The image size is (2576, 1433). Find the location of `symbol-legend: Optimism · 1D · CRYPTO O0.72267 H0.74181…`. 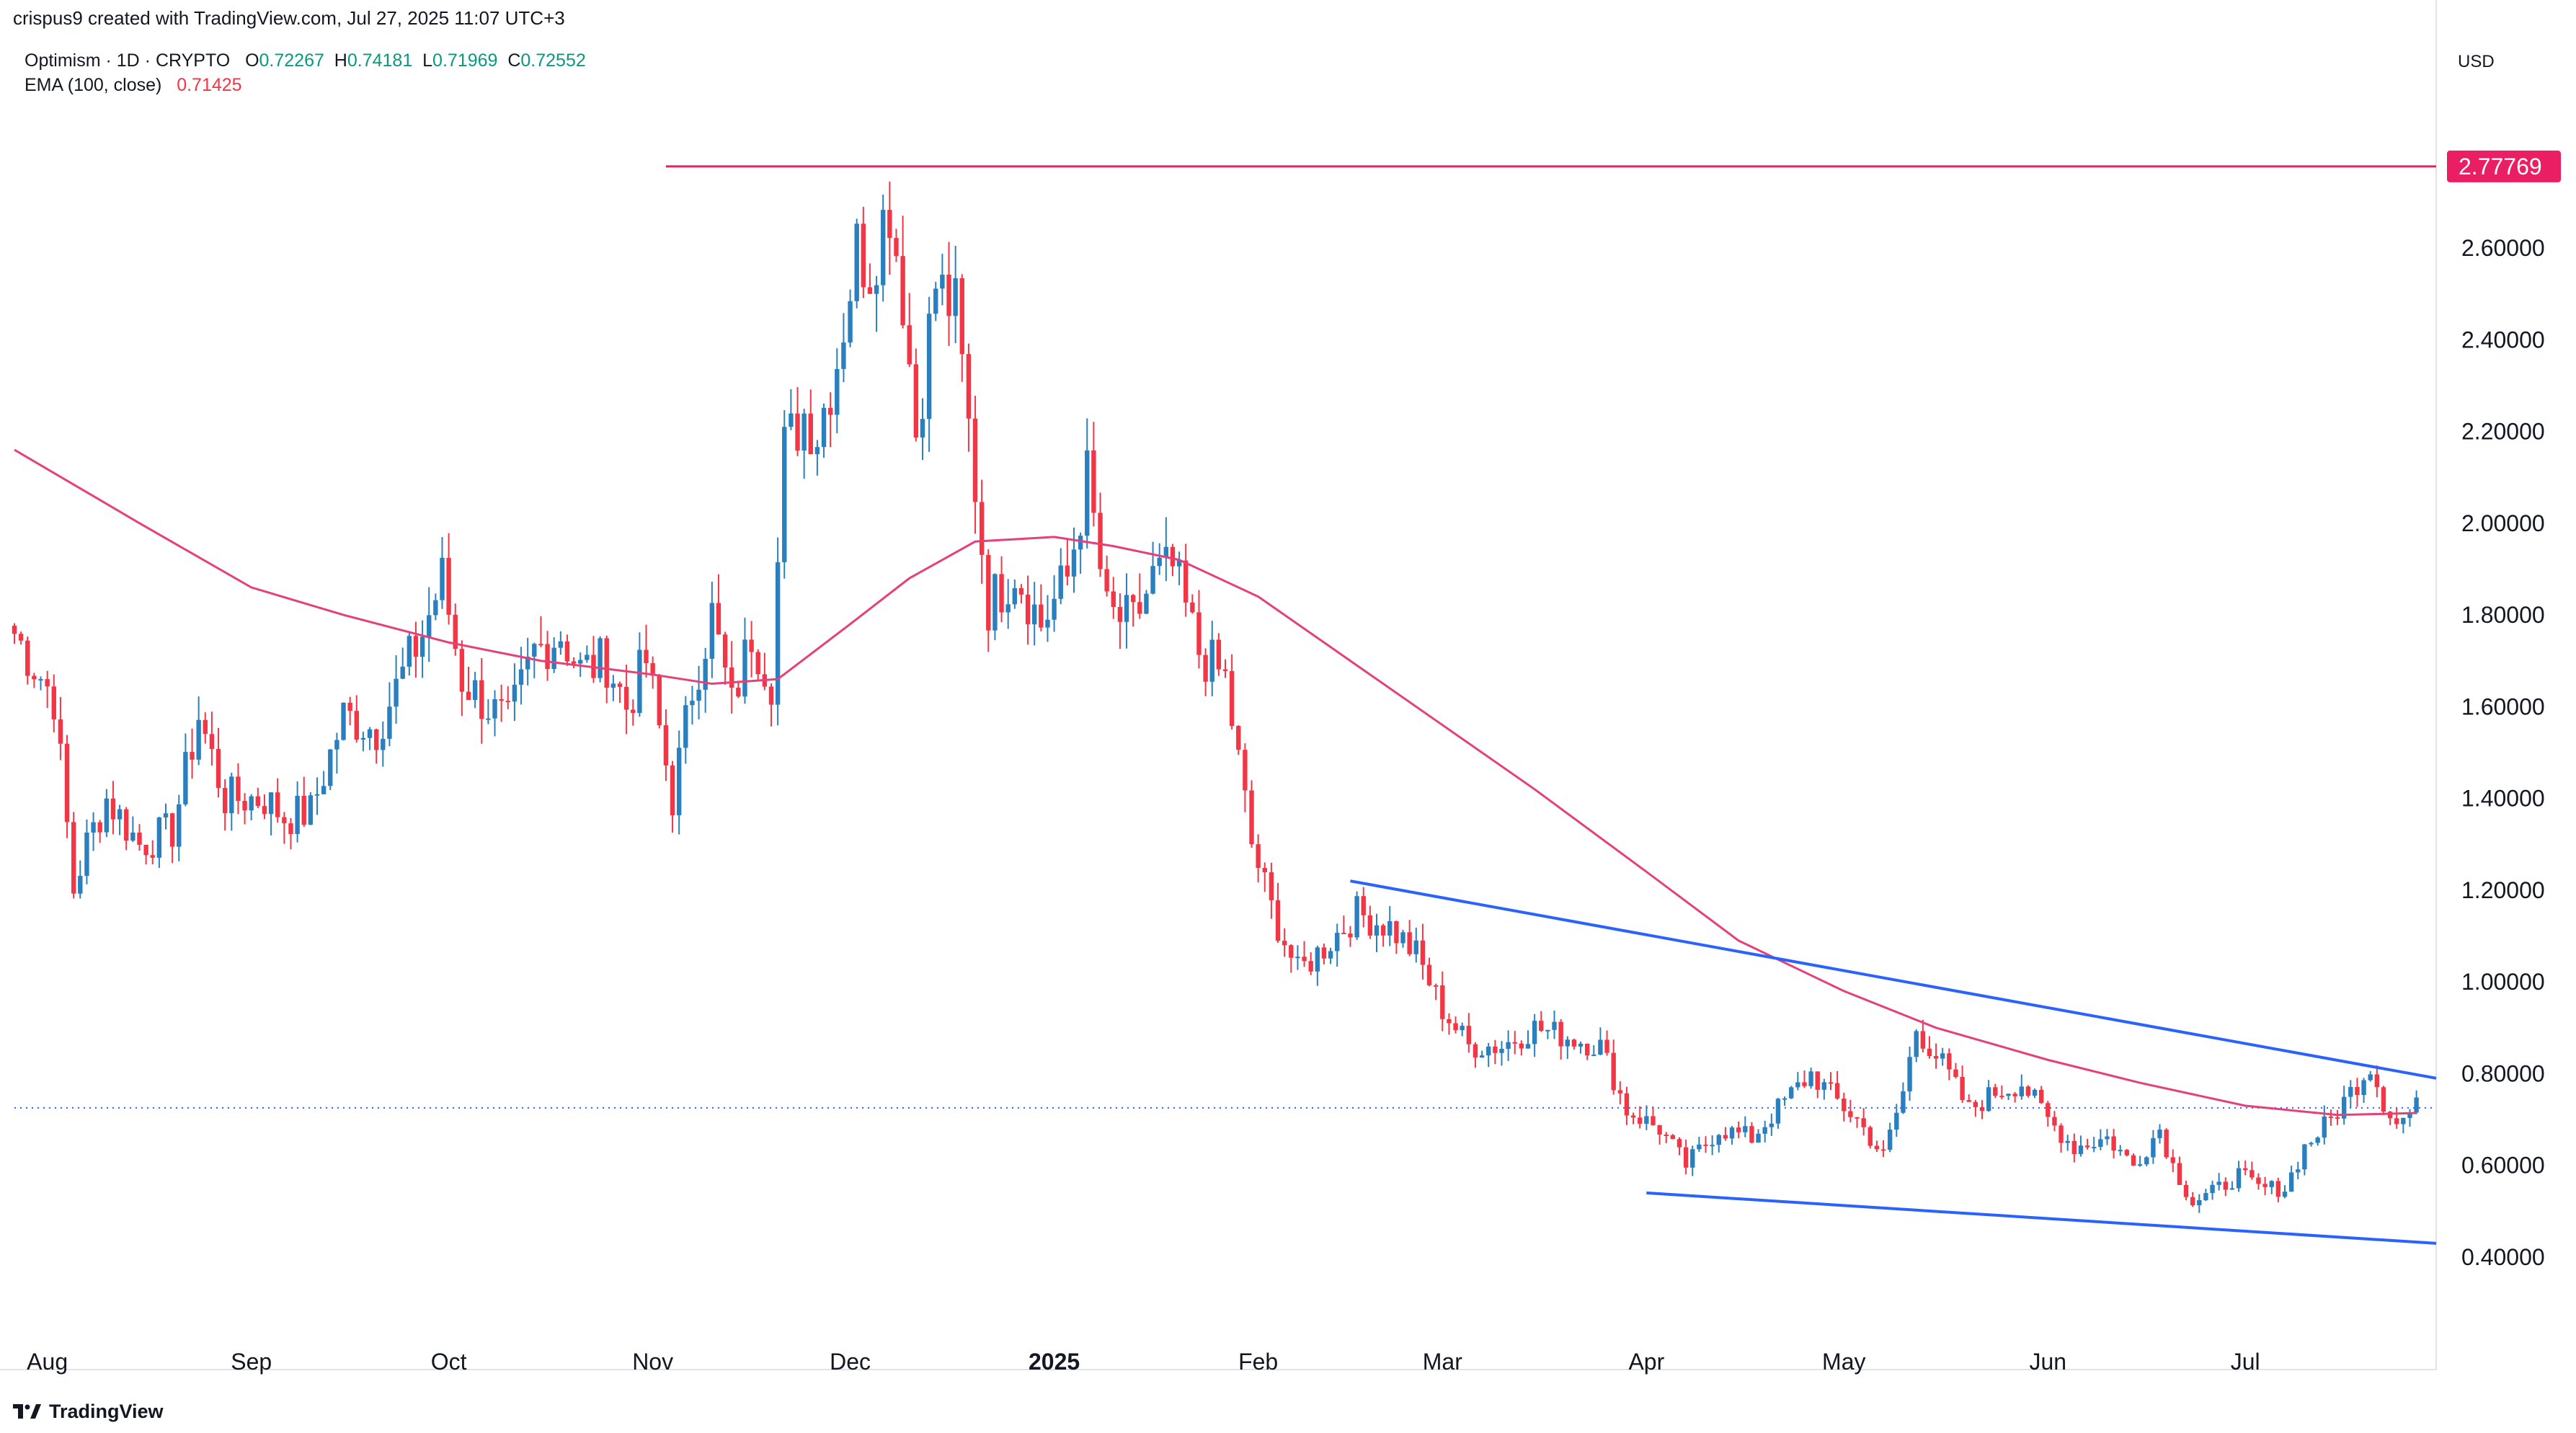

symbol-legend: Optimism · 1D · CRYPTO O0.72267 H0.74181… is located at coordinates (305, 60).